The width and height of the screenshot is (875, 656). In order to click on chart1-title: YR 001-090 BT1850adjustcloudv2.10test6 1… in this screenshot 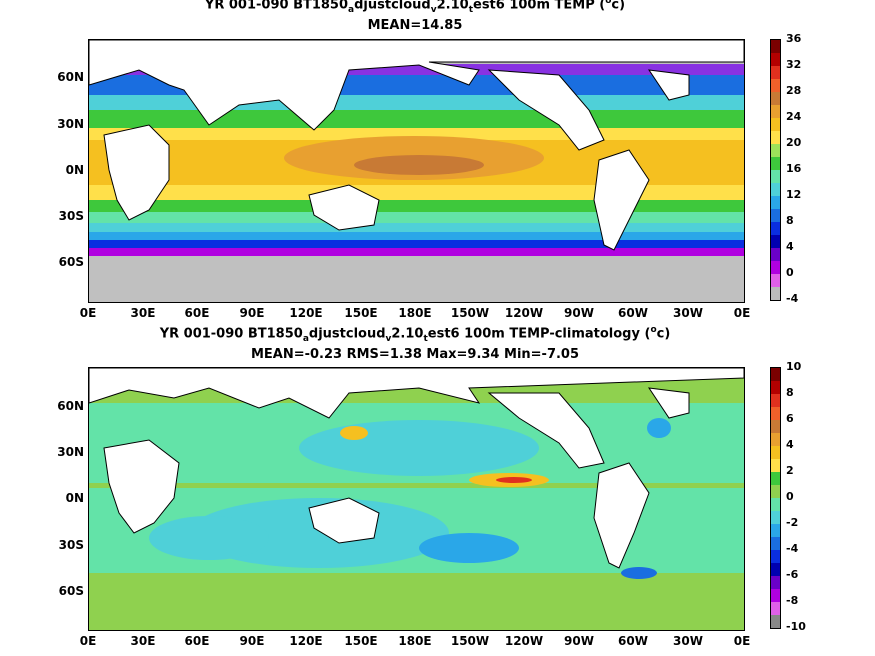, I will do `click(415, 7)`.